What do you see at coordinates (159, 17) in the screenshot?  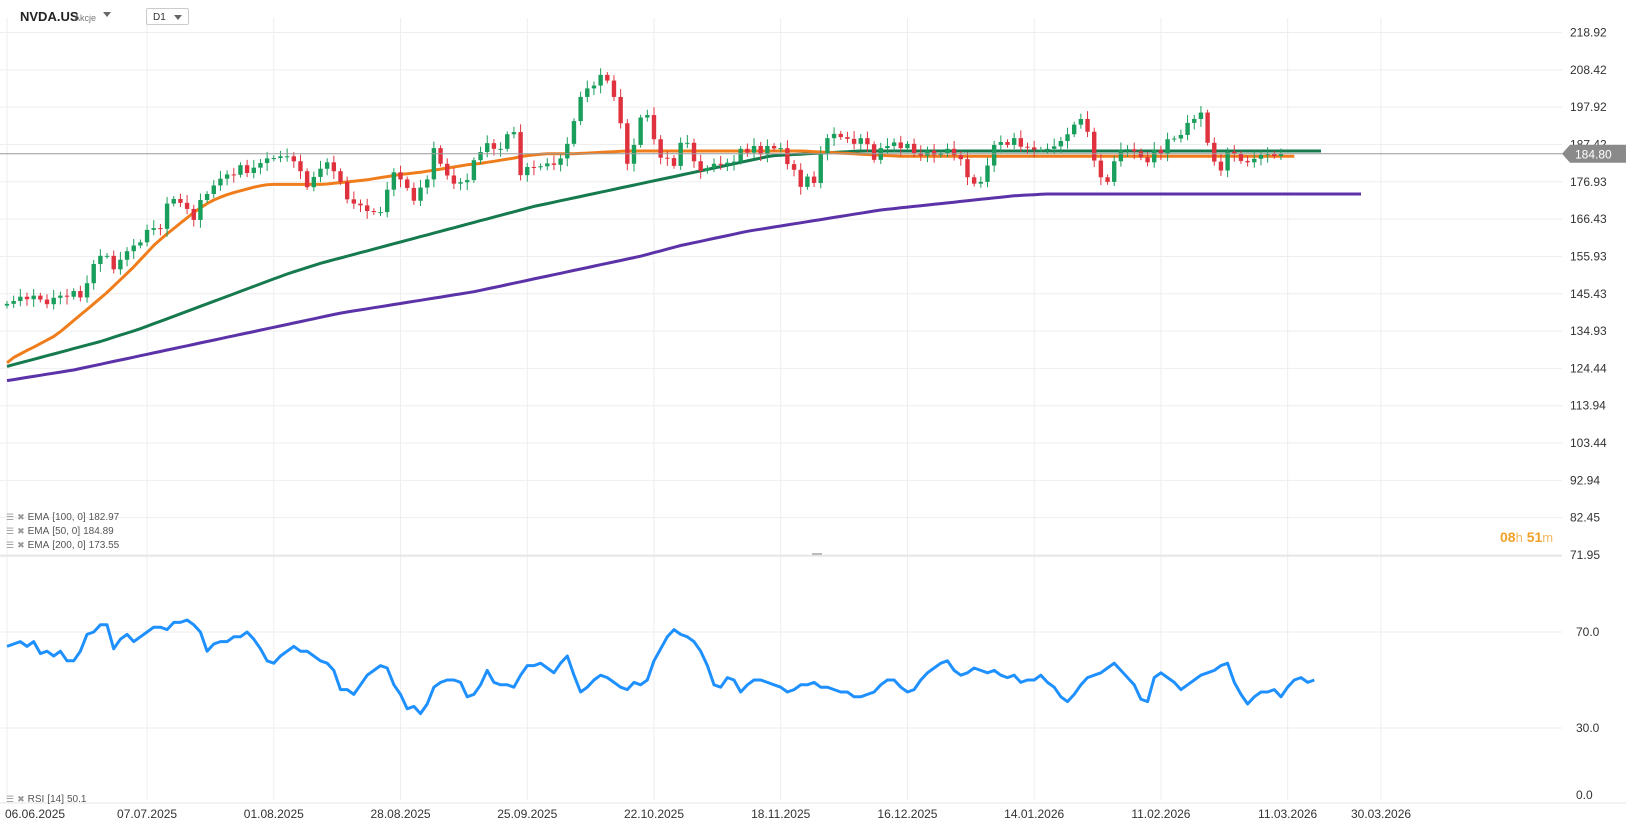 I see `timeframe-value: D1` at bounding box center [159, 17].